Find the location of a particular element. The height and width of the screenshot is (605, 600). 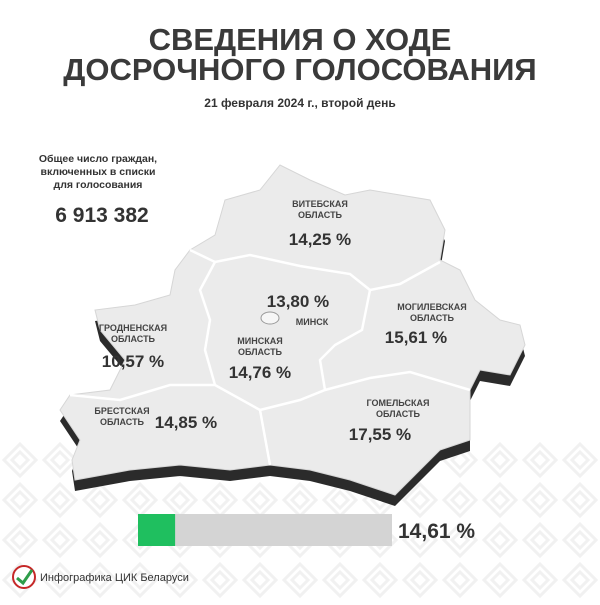

region-turnout: 14,76 % is located at coordinates (260, 372).